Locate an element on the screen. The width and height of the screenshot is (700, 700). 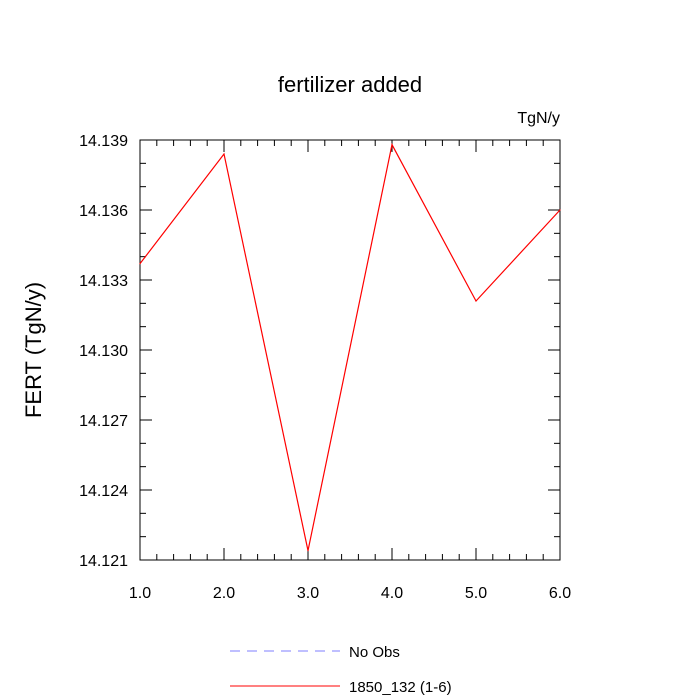
y-tick-label: 14.127 is located at coordinates (103, 421).